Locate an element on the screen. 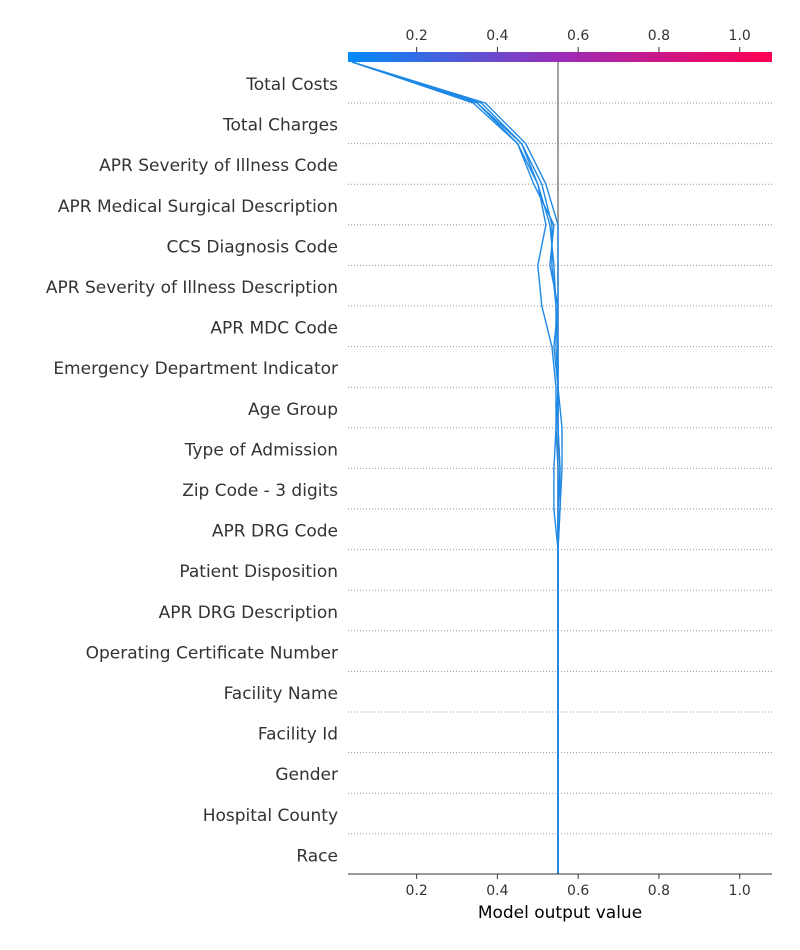 The width and height of the screenshot is (800, 950). top-tick-label: 1.0 is located at coordinates (740, 36).